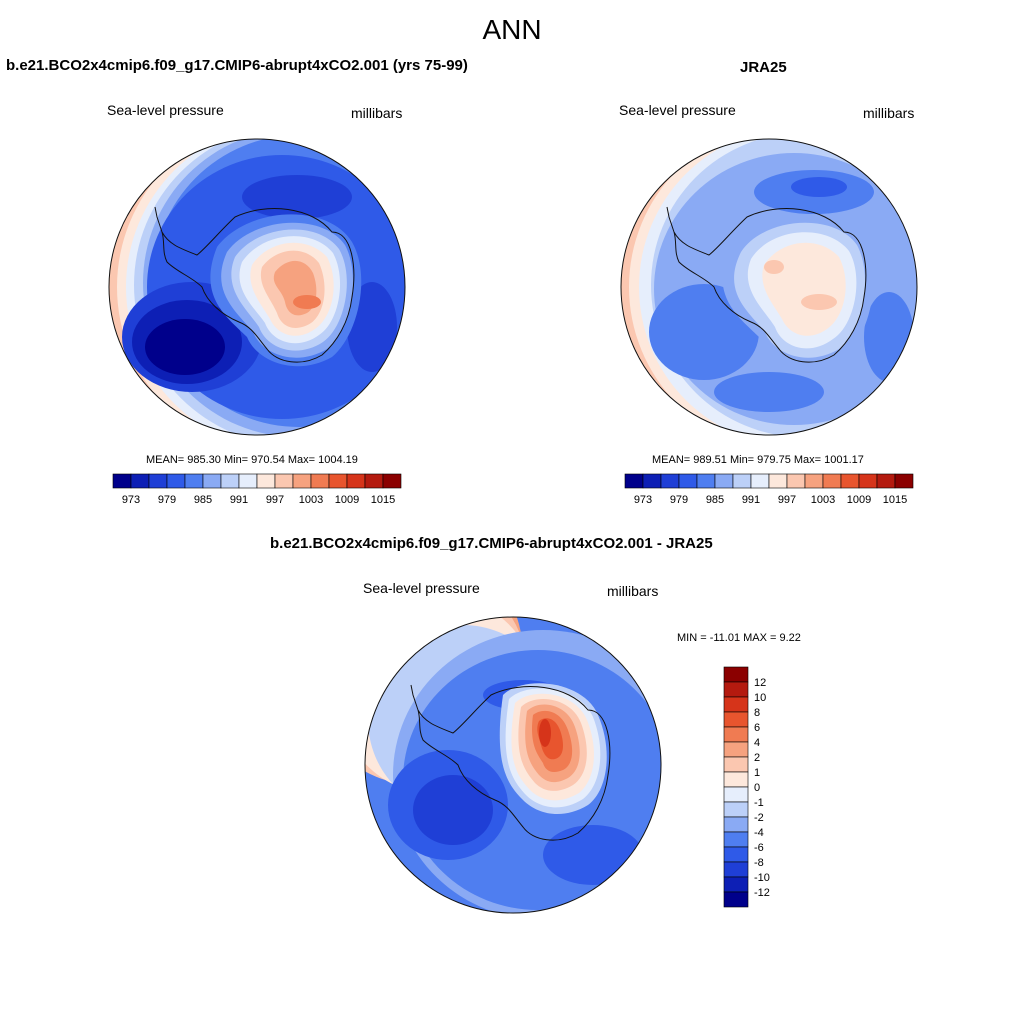 This screenshot has width=1024, height=1024. I want to click on colorbar-tick-label: 0, so click(757, 788).